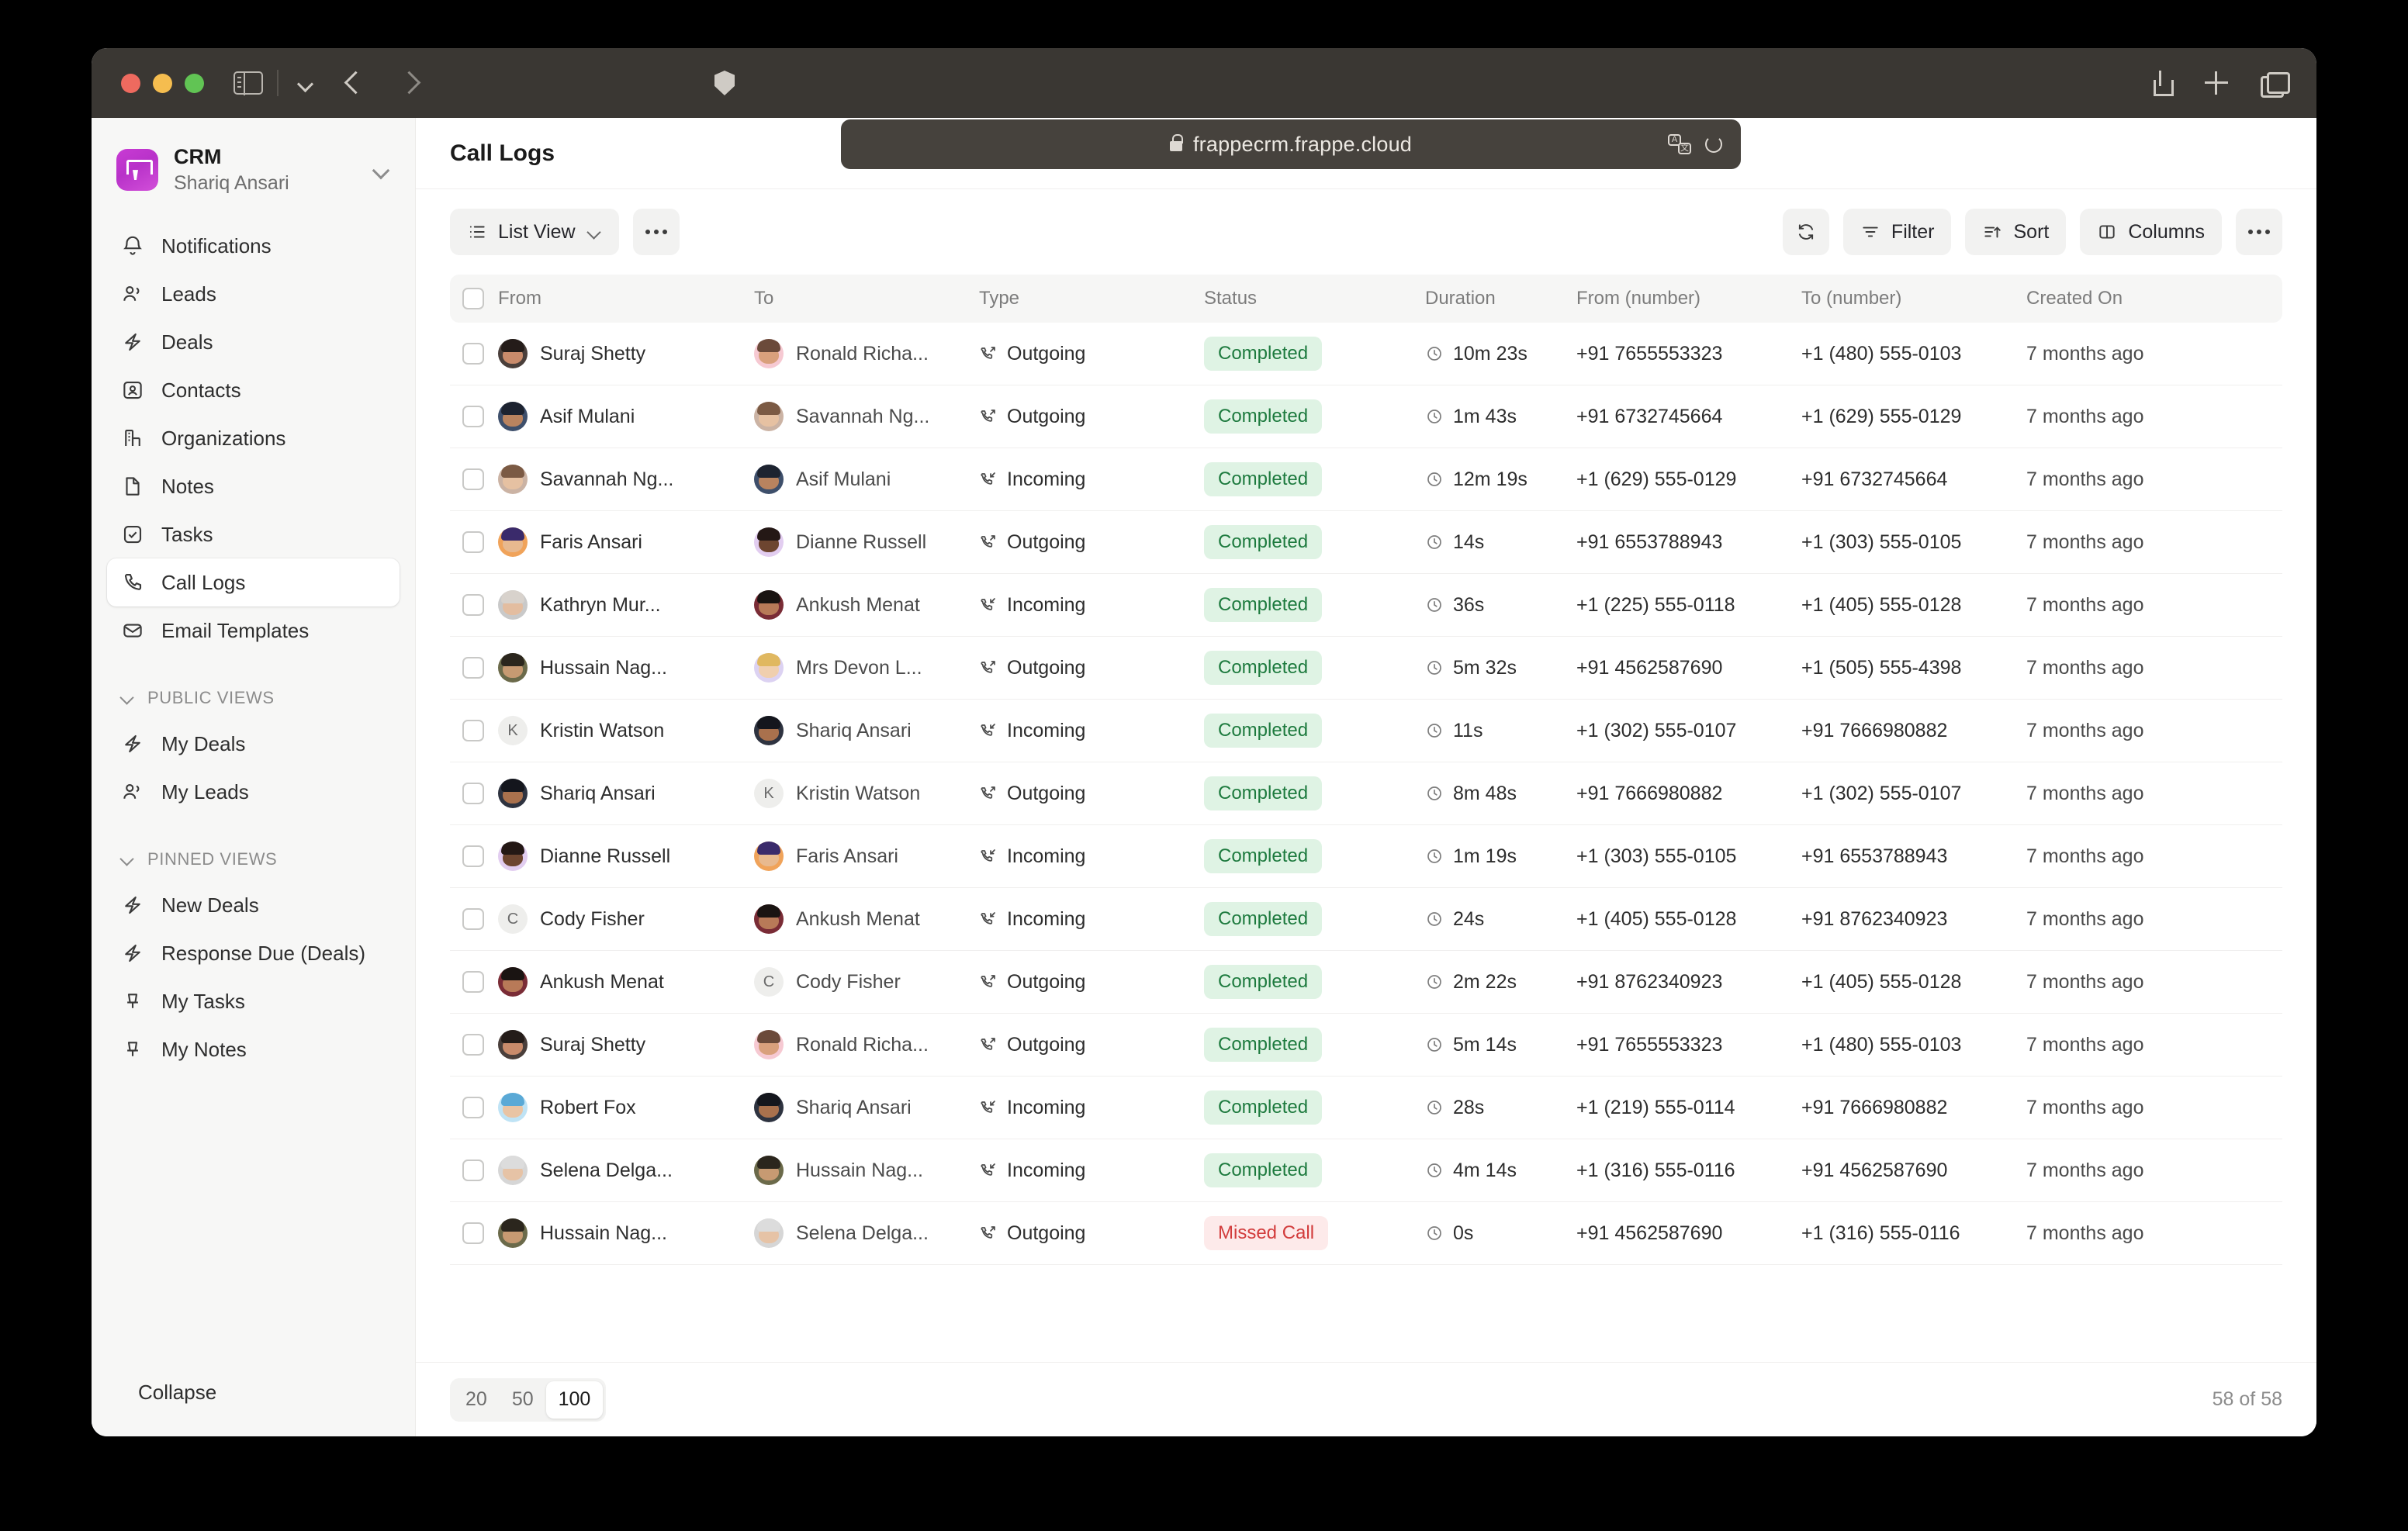 This screenshot has height=1531, width=2408. Describe the element at coordinates (2259, 232) in the screenshot. I see `toolbar-more-button` at that location.